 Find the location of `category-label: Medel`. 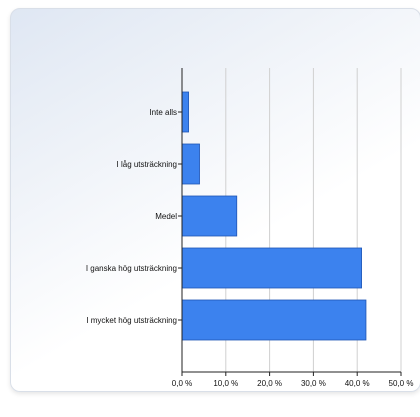

category-label: Medel is located at coordinates (166, 216).